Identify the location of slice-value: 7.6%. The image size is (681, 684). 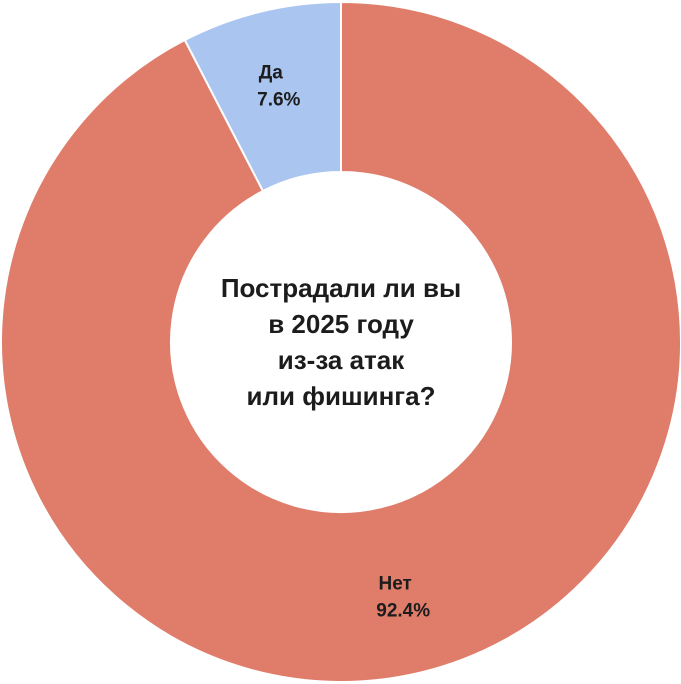
(278, 99).